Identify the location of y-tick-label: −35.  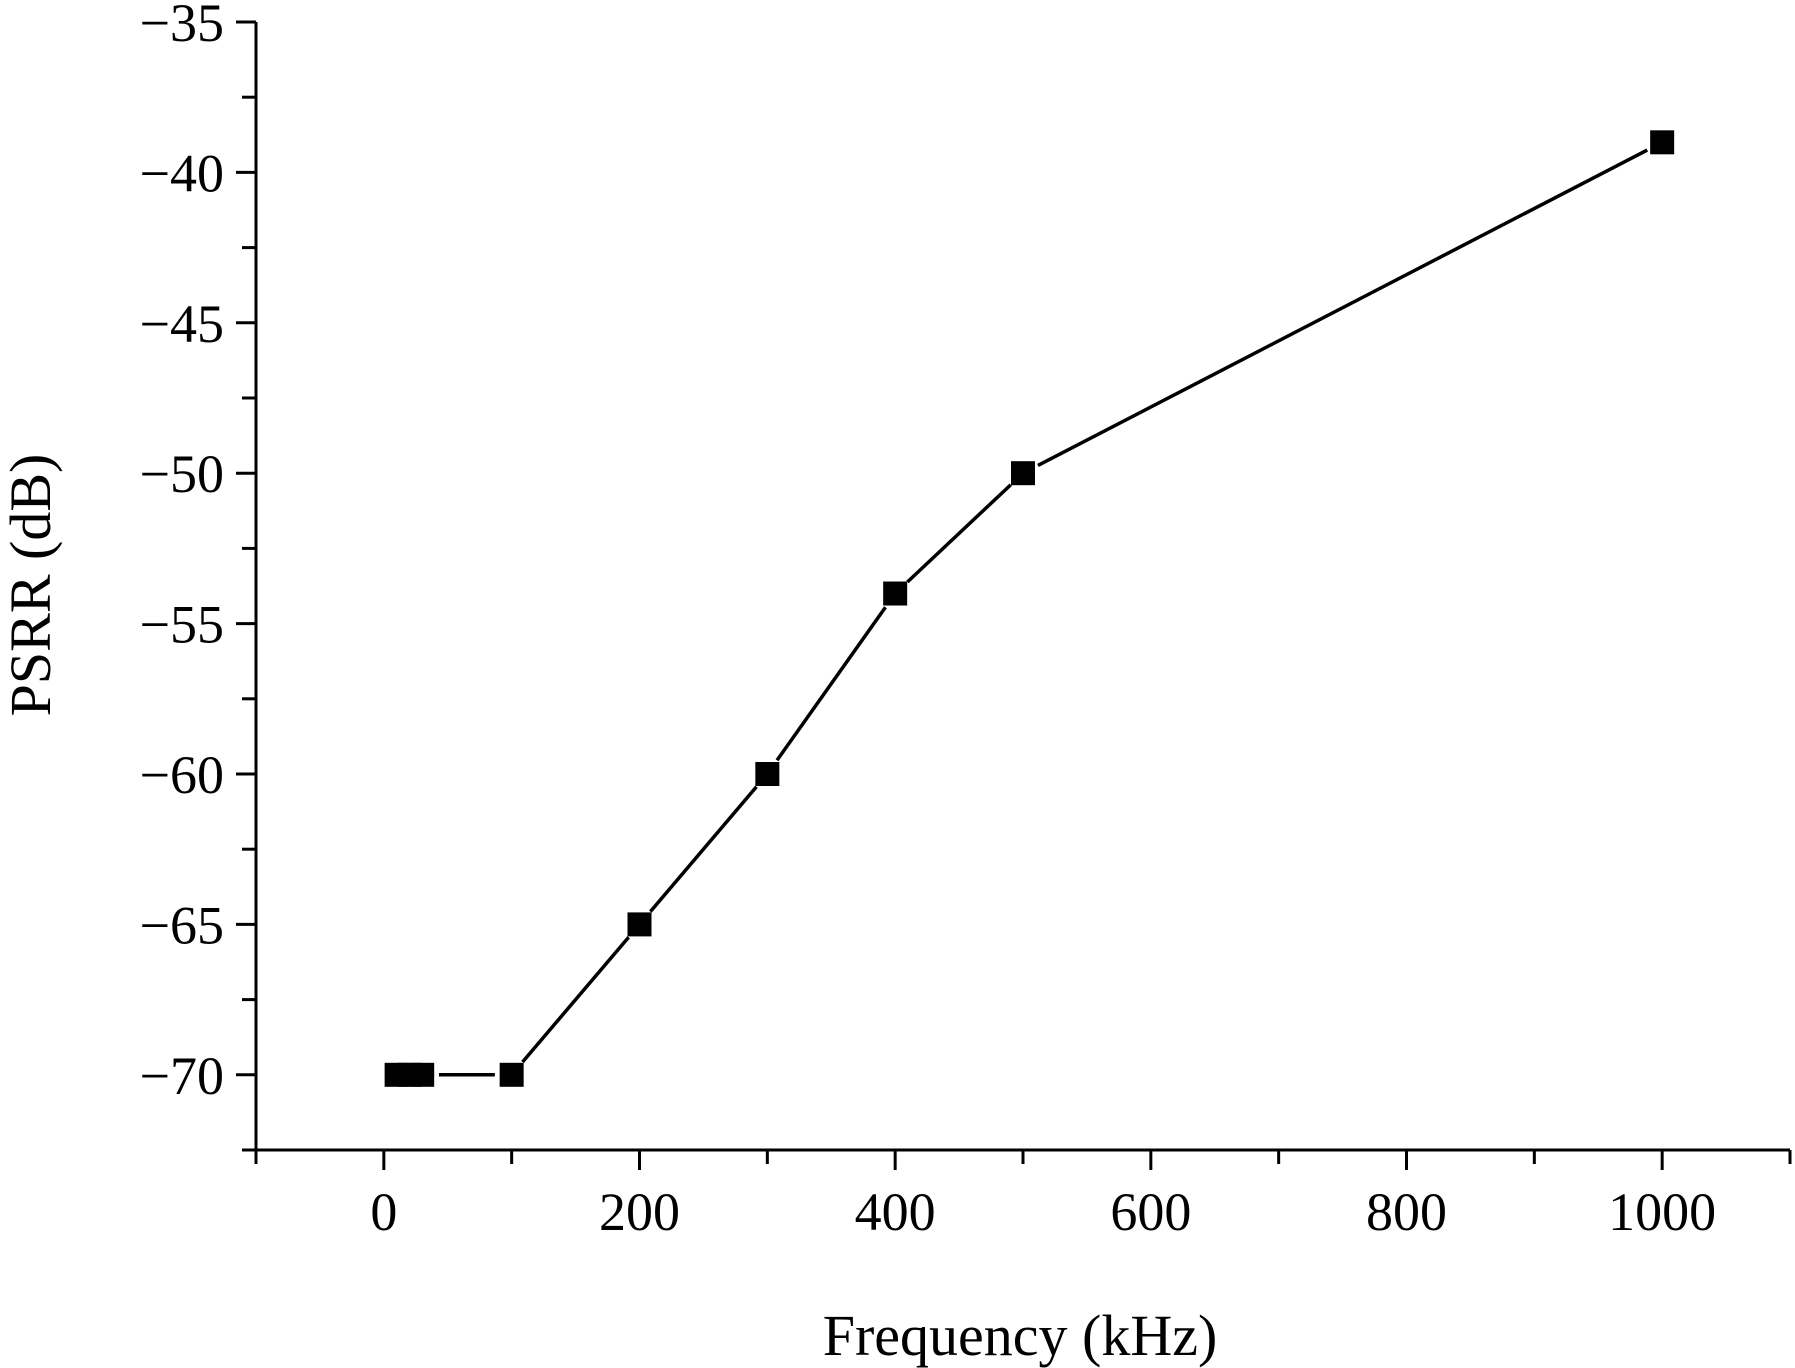
(182, 26).